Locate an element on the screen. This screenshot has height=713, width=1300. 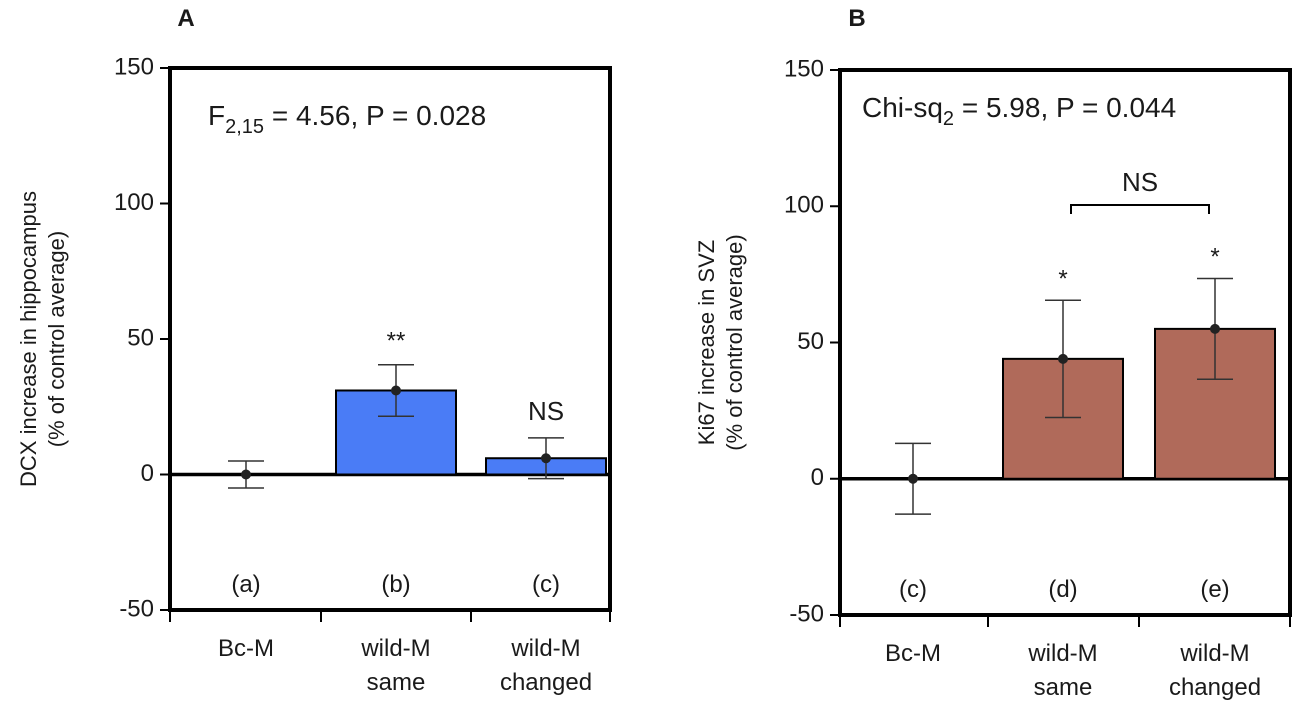
panel-label: B is located at coordinates (856, 18).